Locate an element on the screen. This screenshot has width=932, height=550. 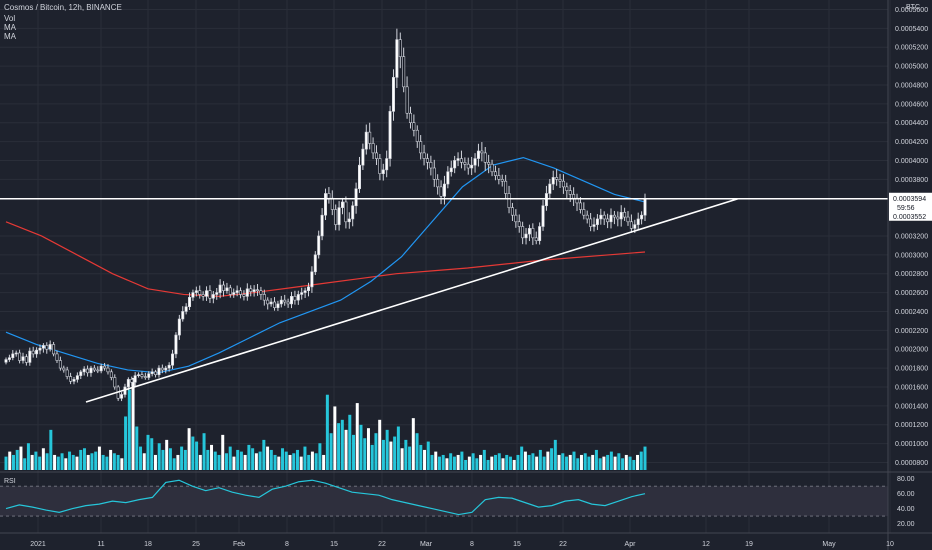
line-price-label: 0.0003552 is located at coordinates (909, 217).